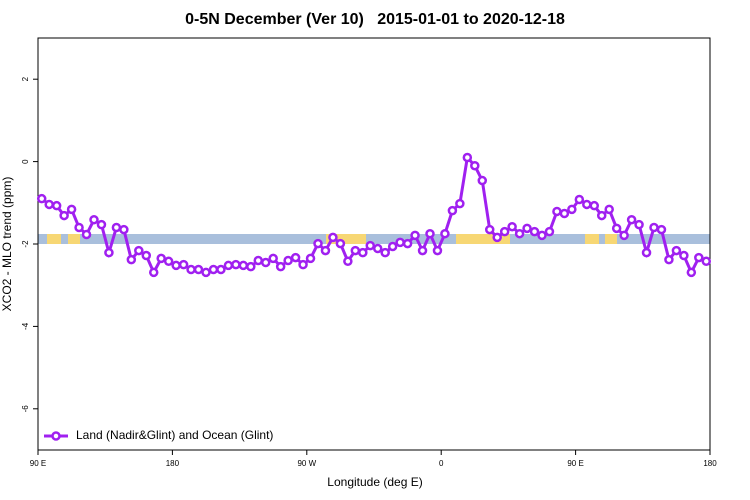  Describe the element at coordinates (306, 463) in the screenshot. I see `x-tick-label: 90 W` at that location.